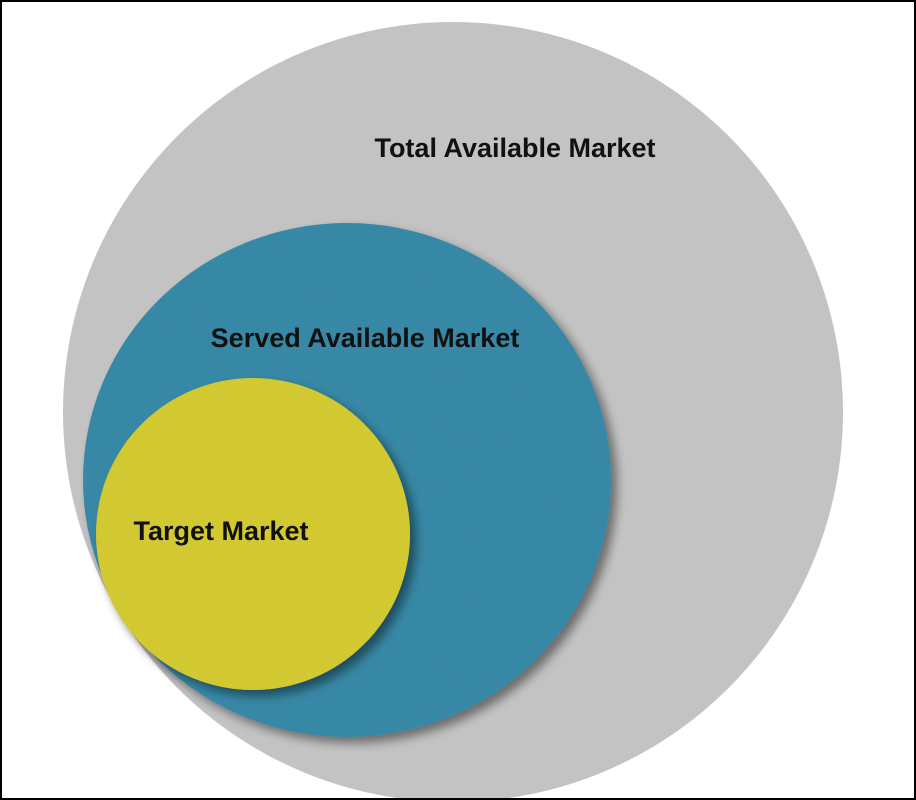 Image resolution: width=916 pixels, height=800 pixels. Describe the element at coordinates (365, 338) in the screenshot. I see `served-market-label: Served Available Market` at that location.